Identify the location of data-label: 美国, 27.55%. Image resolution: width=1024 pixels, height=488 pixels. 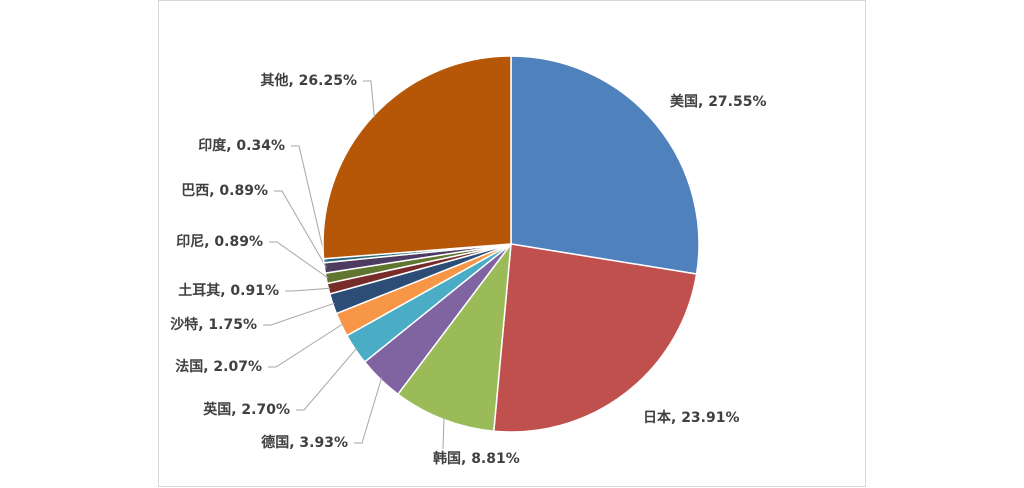
(718, 101).